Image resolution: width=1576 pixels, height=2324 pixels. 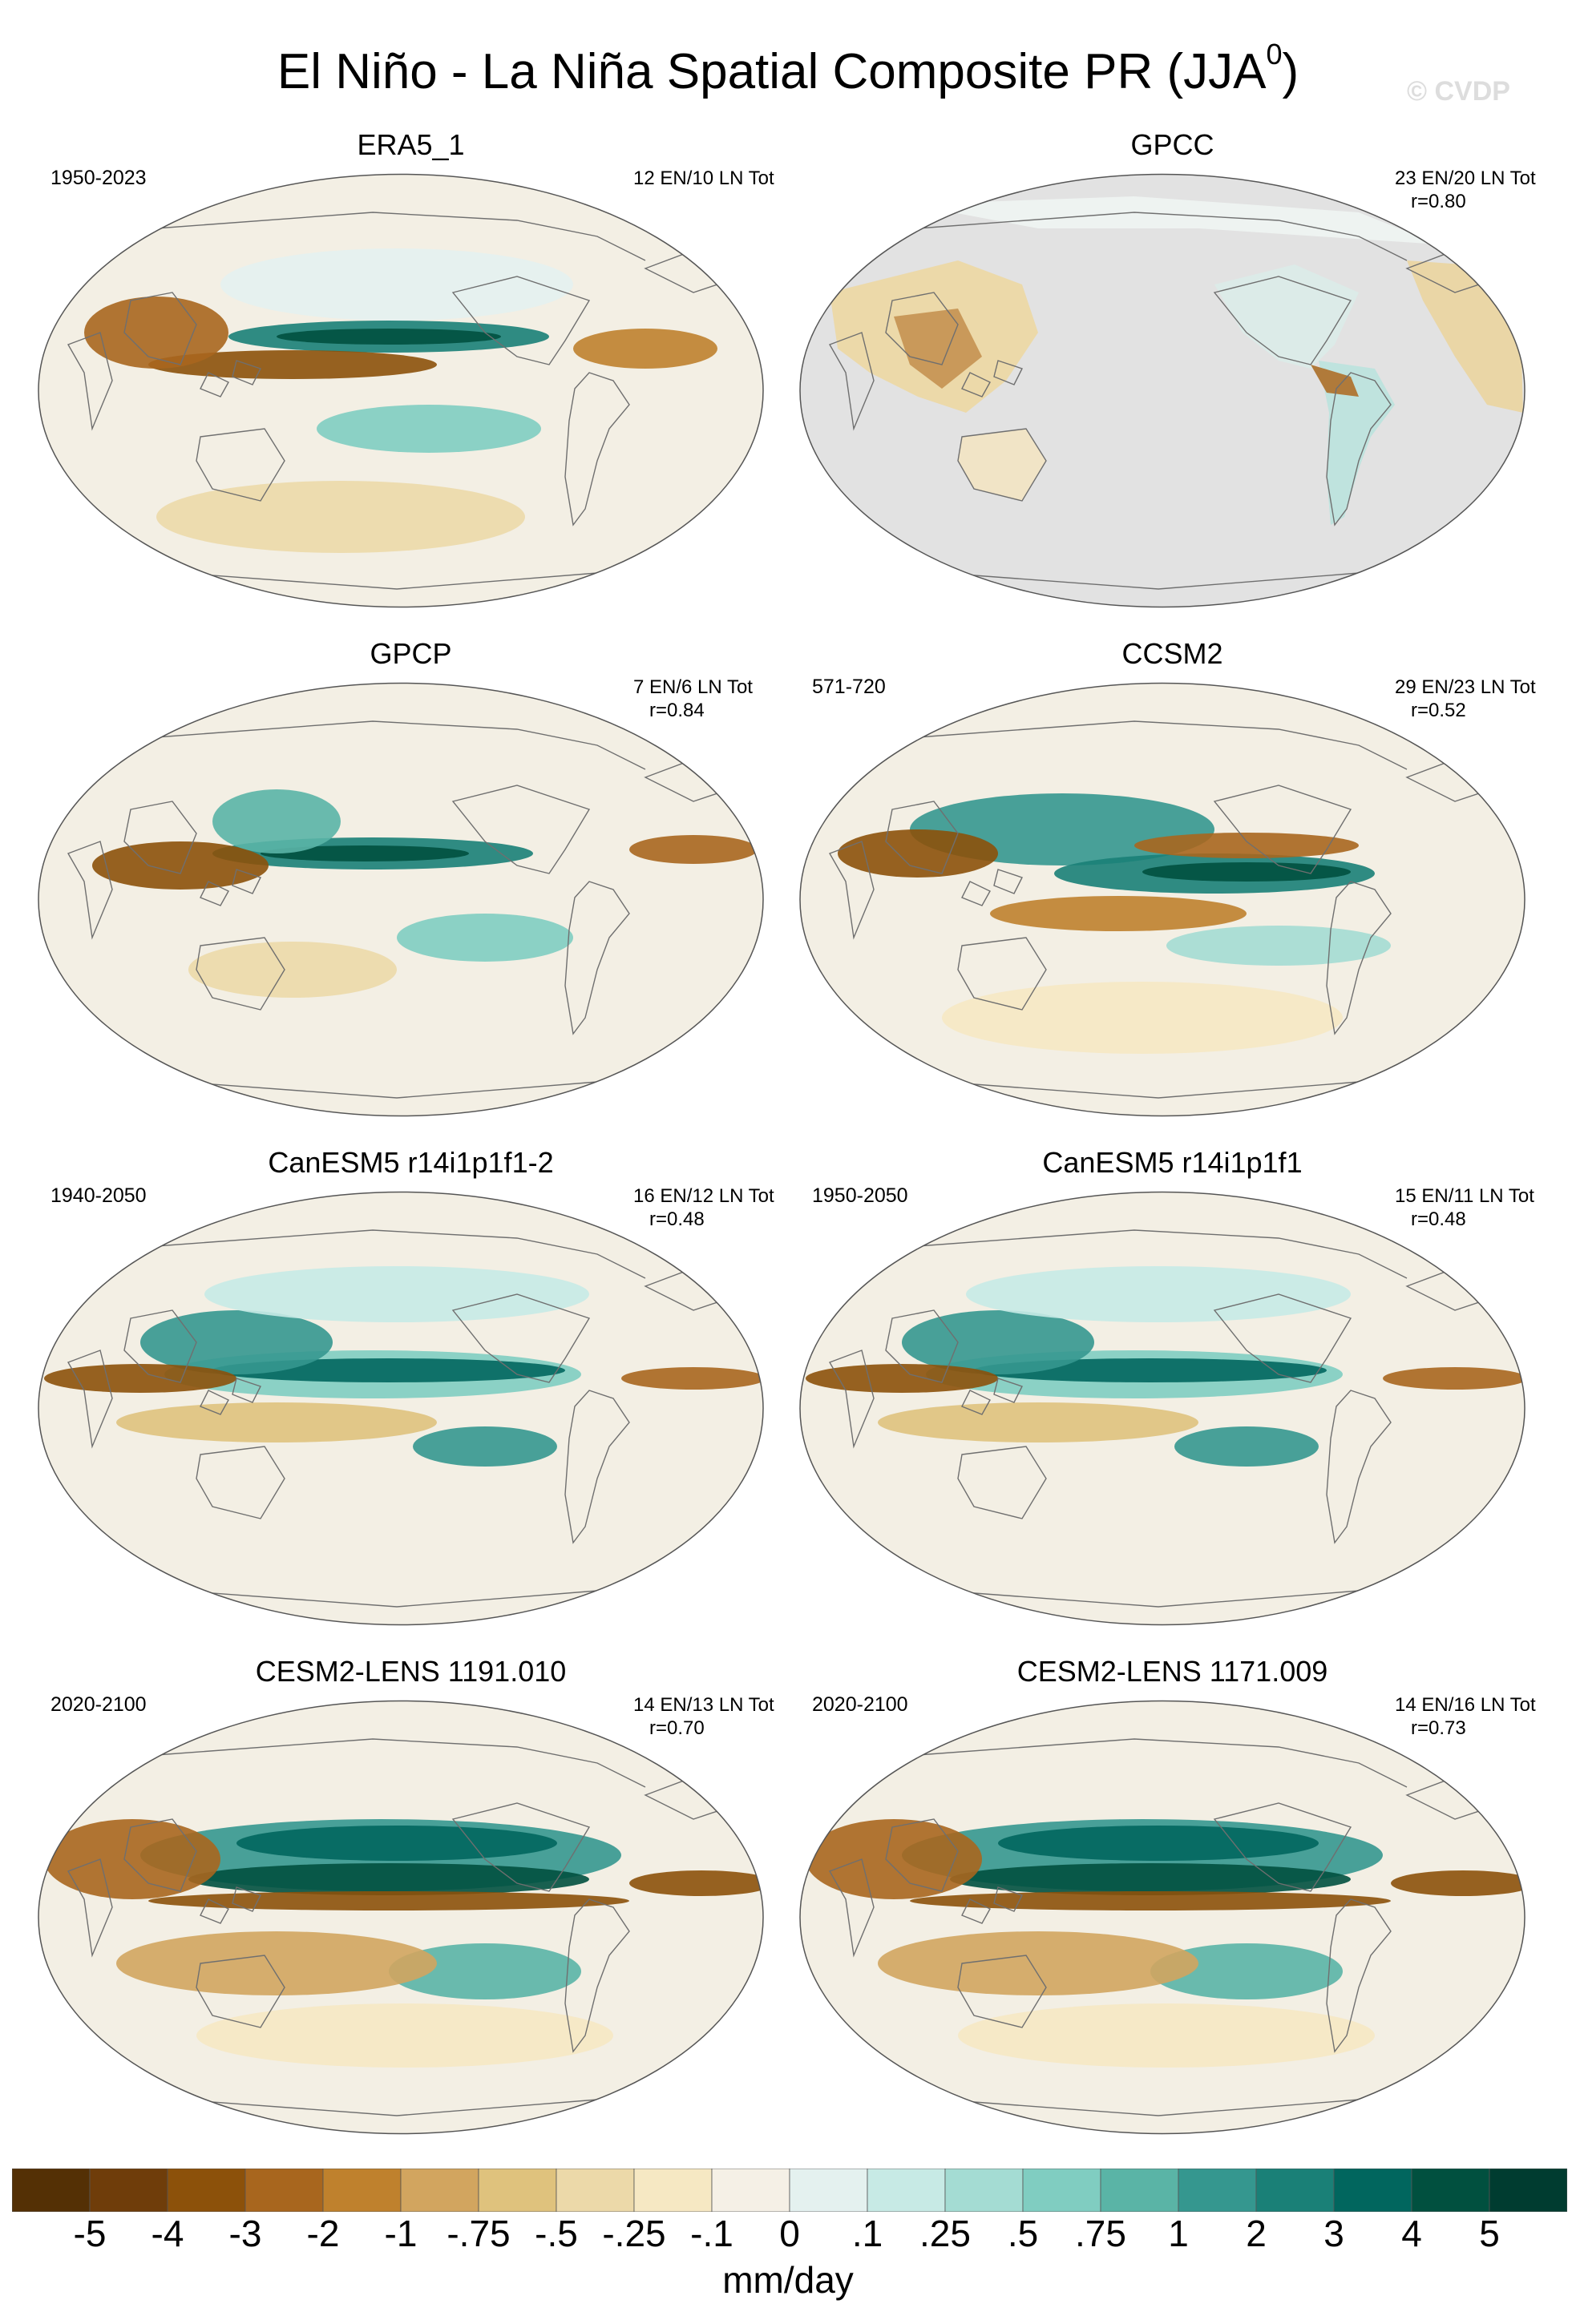 I want to click on colorbar-tick-label: -3, so click(x=245, y=2233).